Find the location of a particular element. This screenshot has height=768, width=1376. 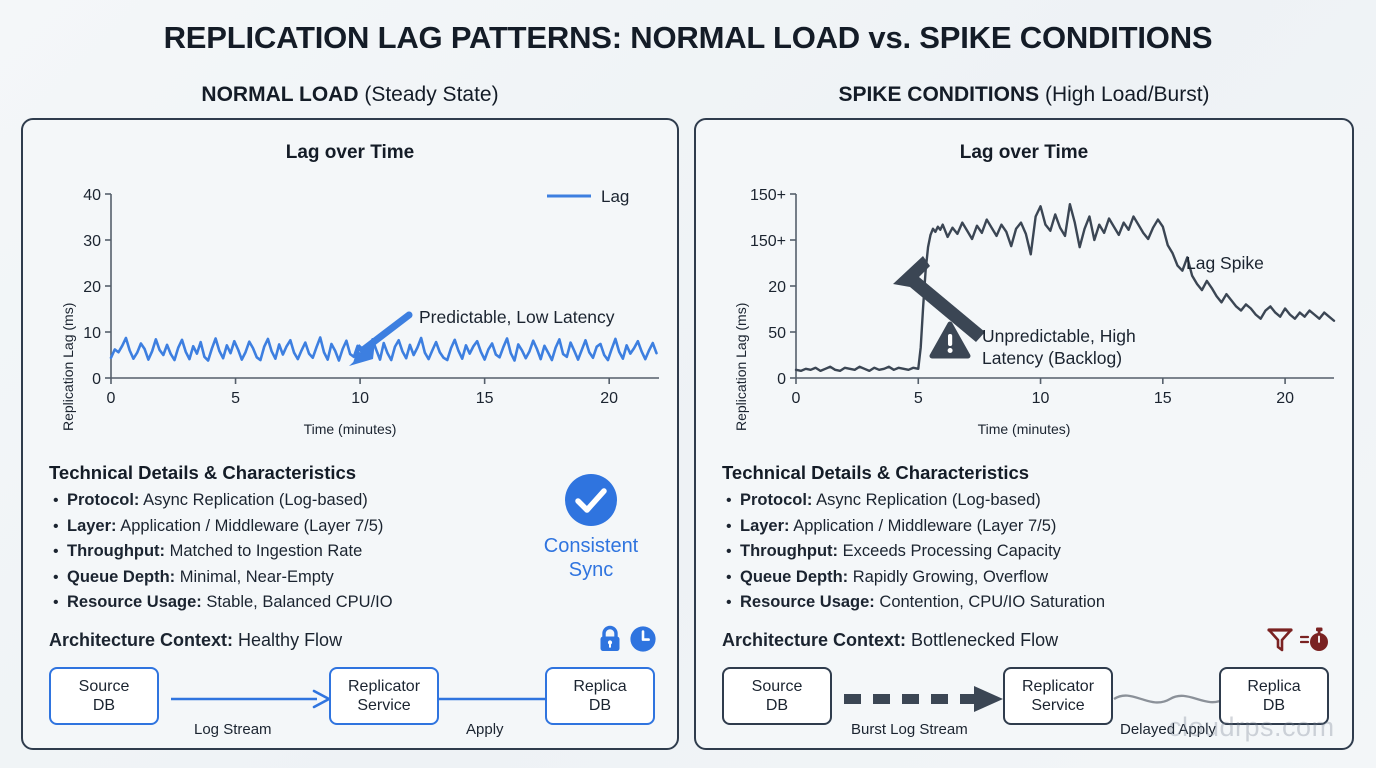

detail-value: Stable, Balanced CPU/IO is located at coordinates (297, 602).